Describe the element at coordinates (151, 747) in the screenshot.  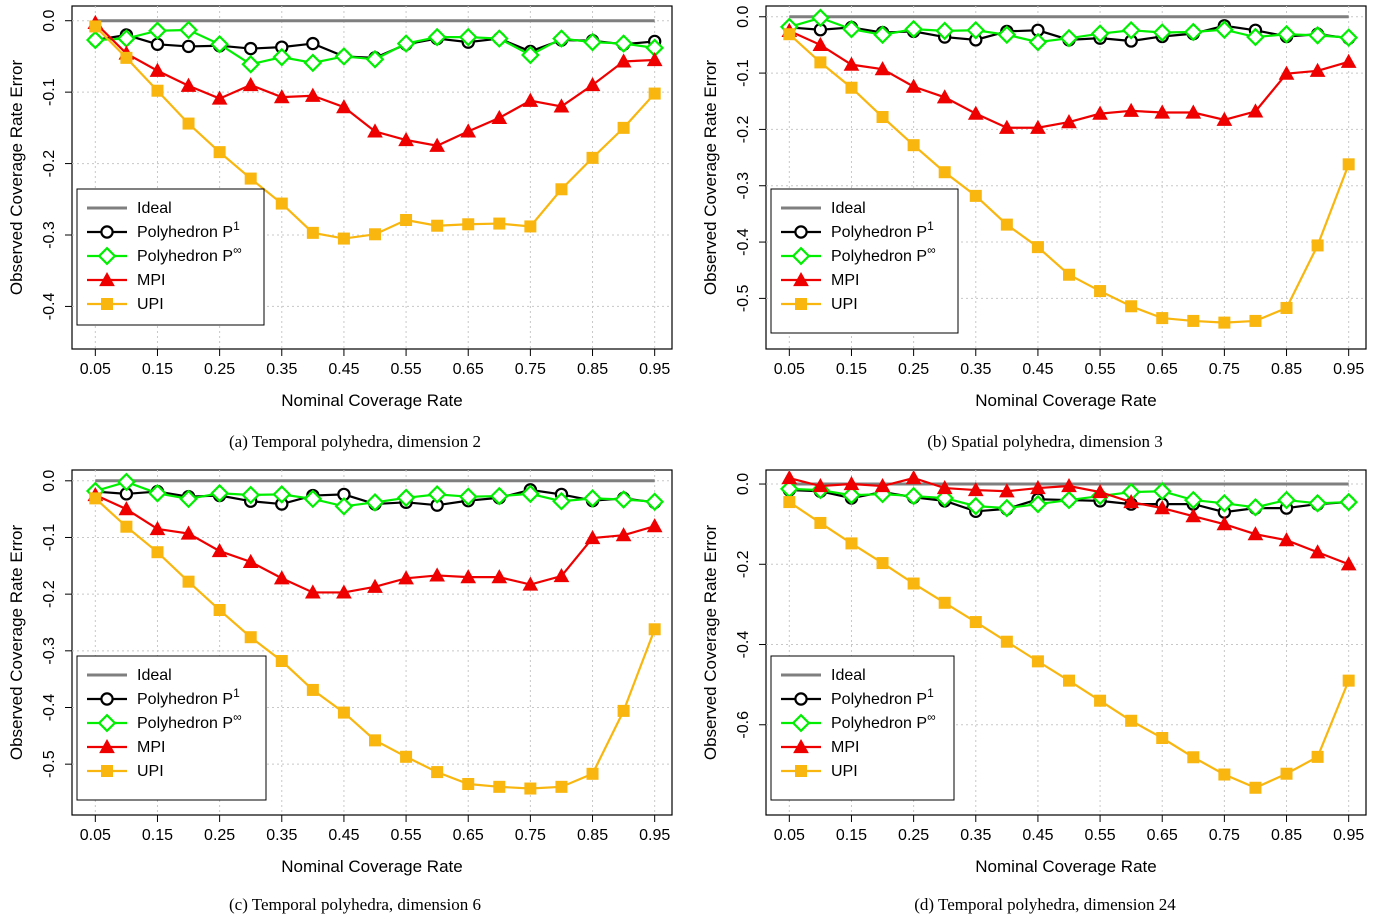
I see `legend-label: MPI` at that location.